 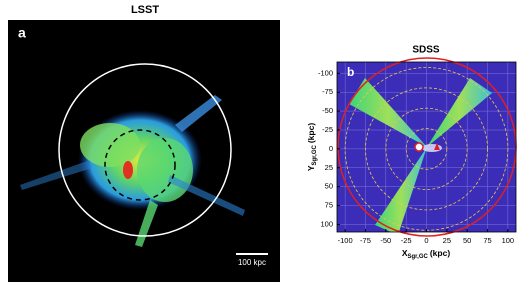 I want to click on inner-circle, so click(x=140, y=165).